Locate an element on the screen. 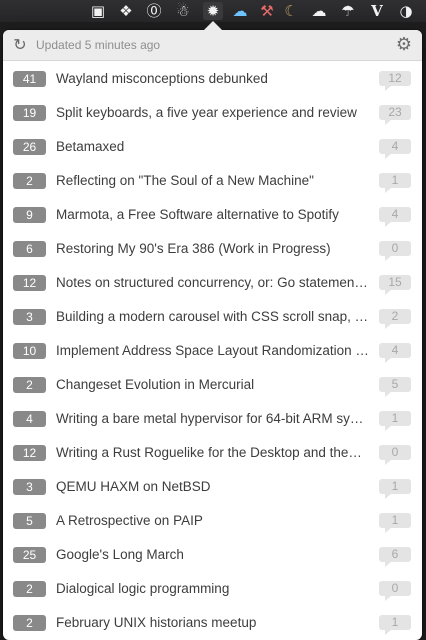  story-title: Betamaxed is located at coordinates (212, 147).